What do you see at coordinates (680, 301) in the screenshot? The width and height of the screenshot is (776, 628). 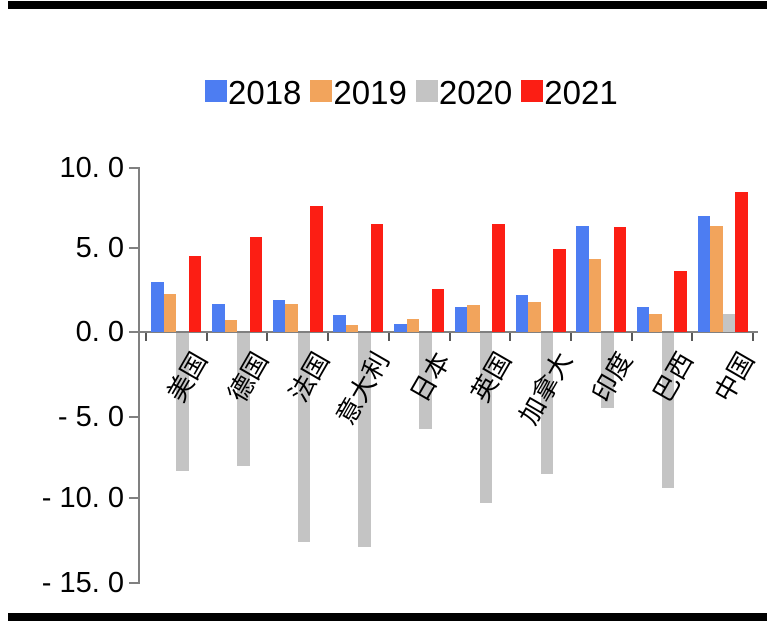 I see `bar-2021-巴西` at bounding box center [680, 301].